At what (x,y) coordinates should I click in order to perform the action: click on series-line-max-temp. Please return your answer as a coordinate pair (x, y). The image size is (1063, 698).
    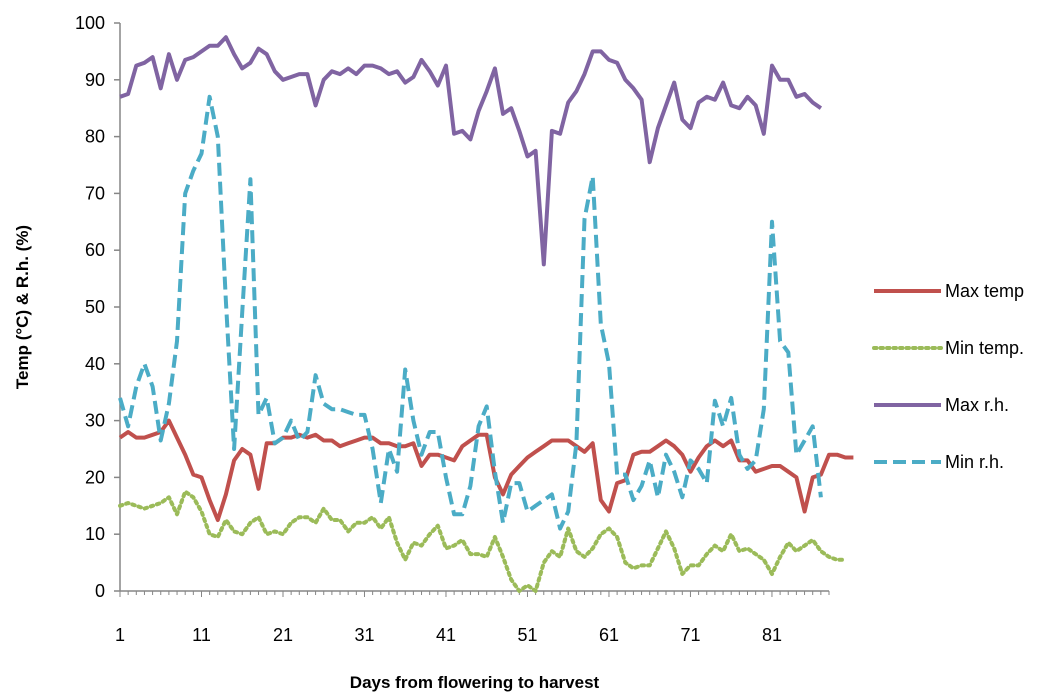
    Looking at the image, I should click on (486, 470).